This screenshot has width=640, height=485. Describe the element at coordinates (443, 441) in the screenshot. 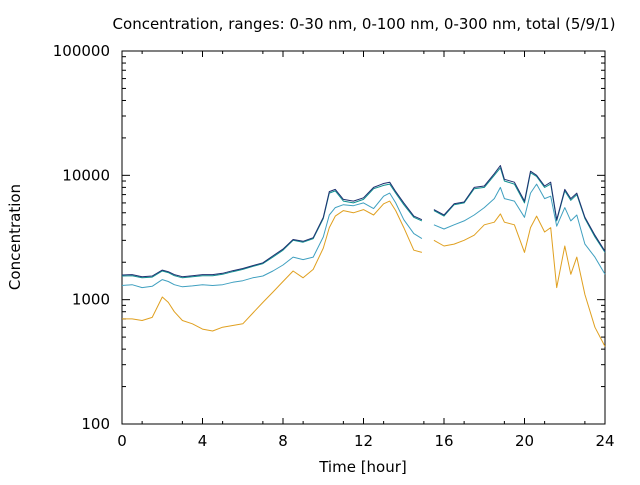

I see `x-tick-label: 16` at that location.